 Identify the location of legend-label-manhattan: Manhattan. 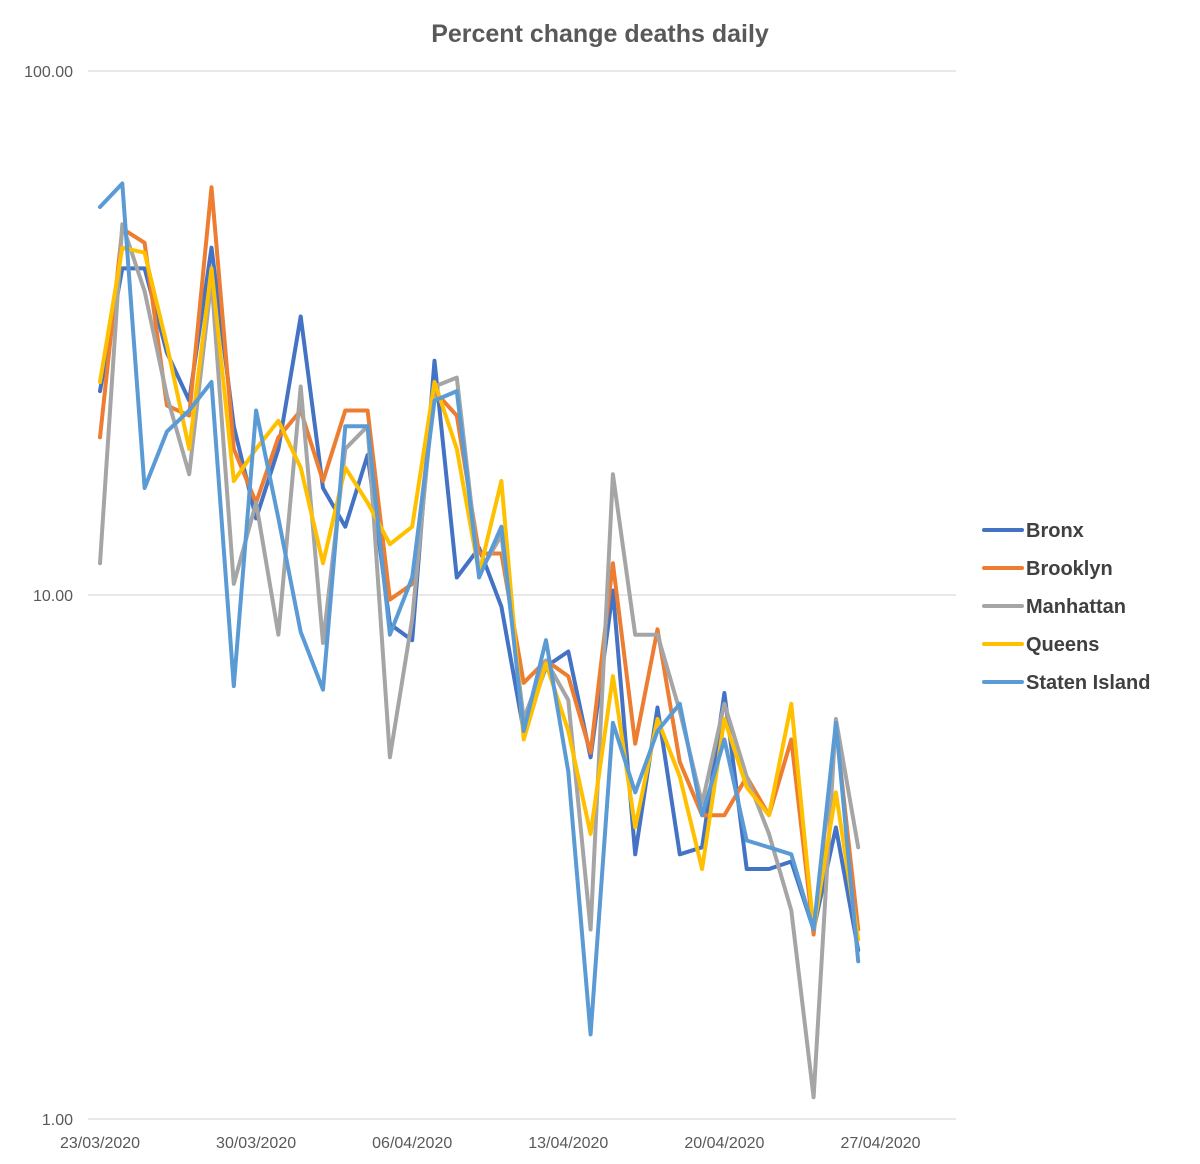
(1076, 607).